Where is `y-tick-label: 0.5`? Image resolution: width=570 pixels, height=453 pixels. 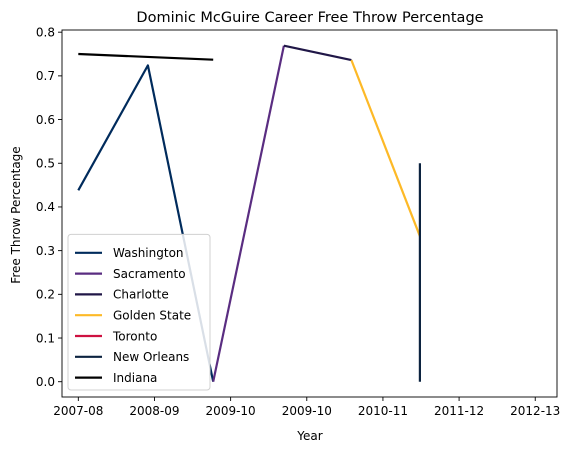 y-tick-label: 0.5 is located at coordinates (45, 164).